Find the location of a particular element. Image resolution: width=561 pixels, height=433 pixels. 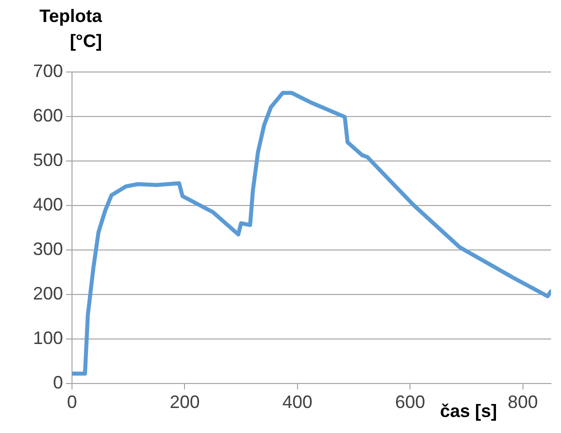

x-tick-label: 0 is located at coordinates (72, 402).